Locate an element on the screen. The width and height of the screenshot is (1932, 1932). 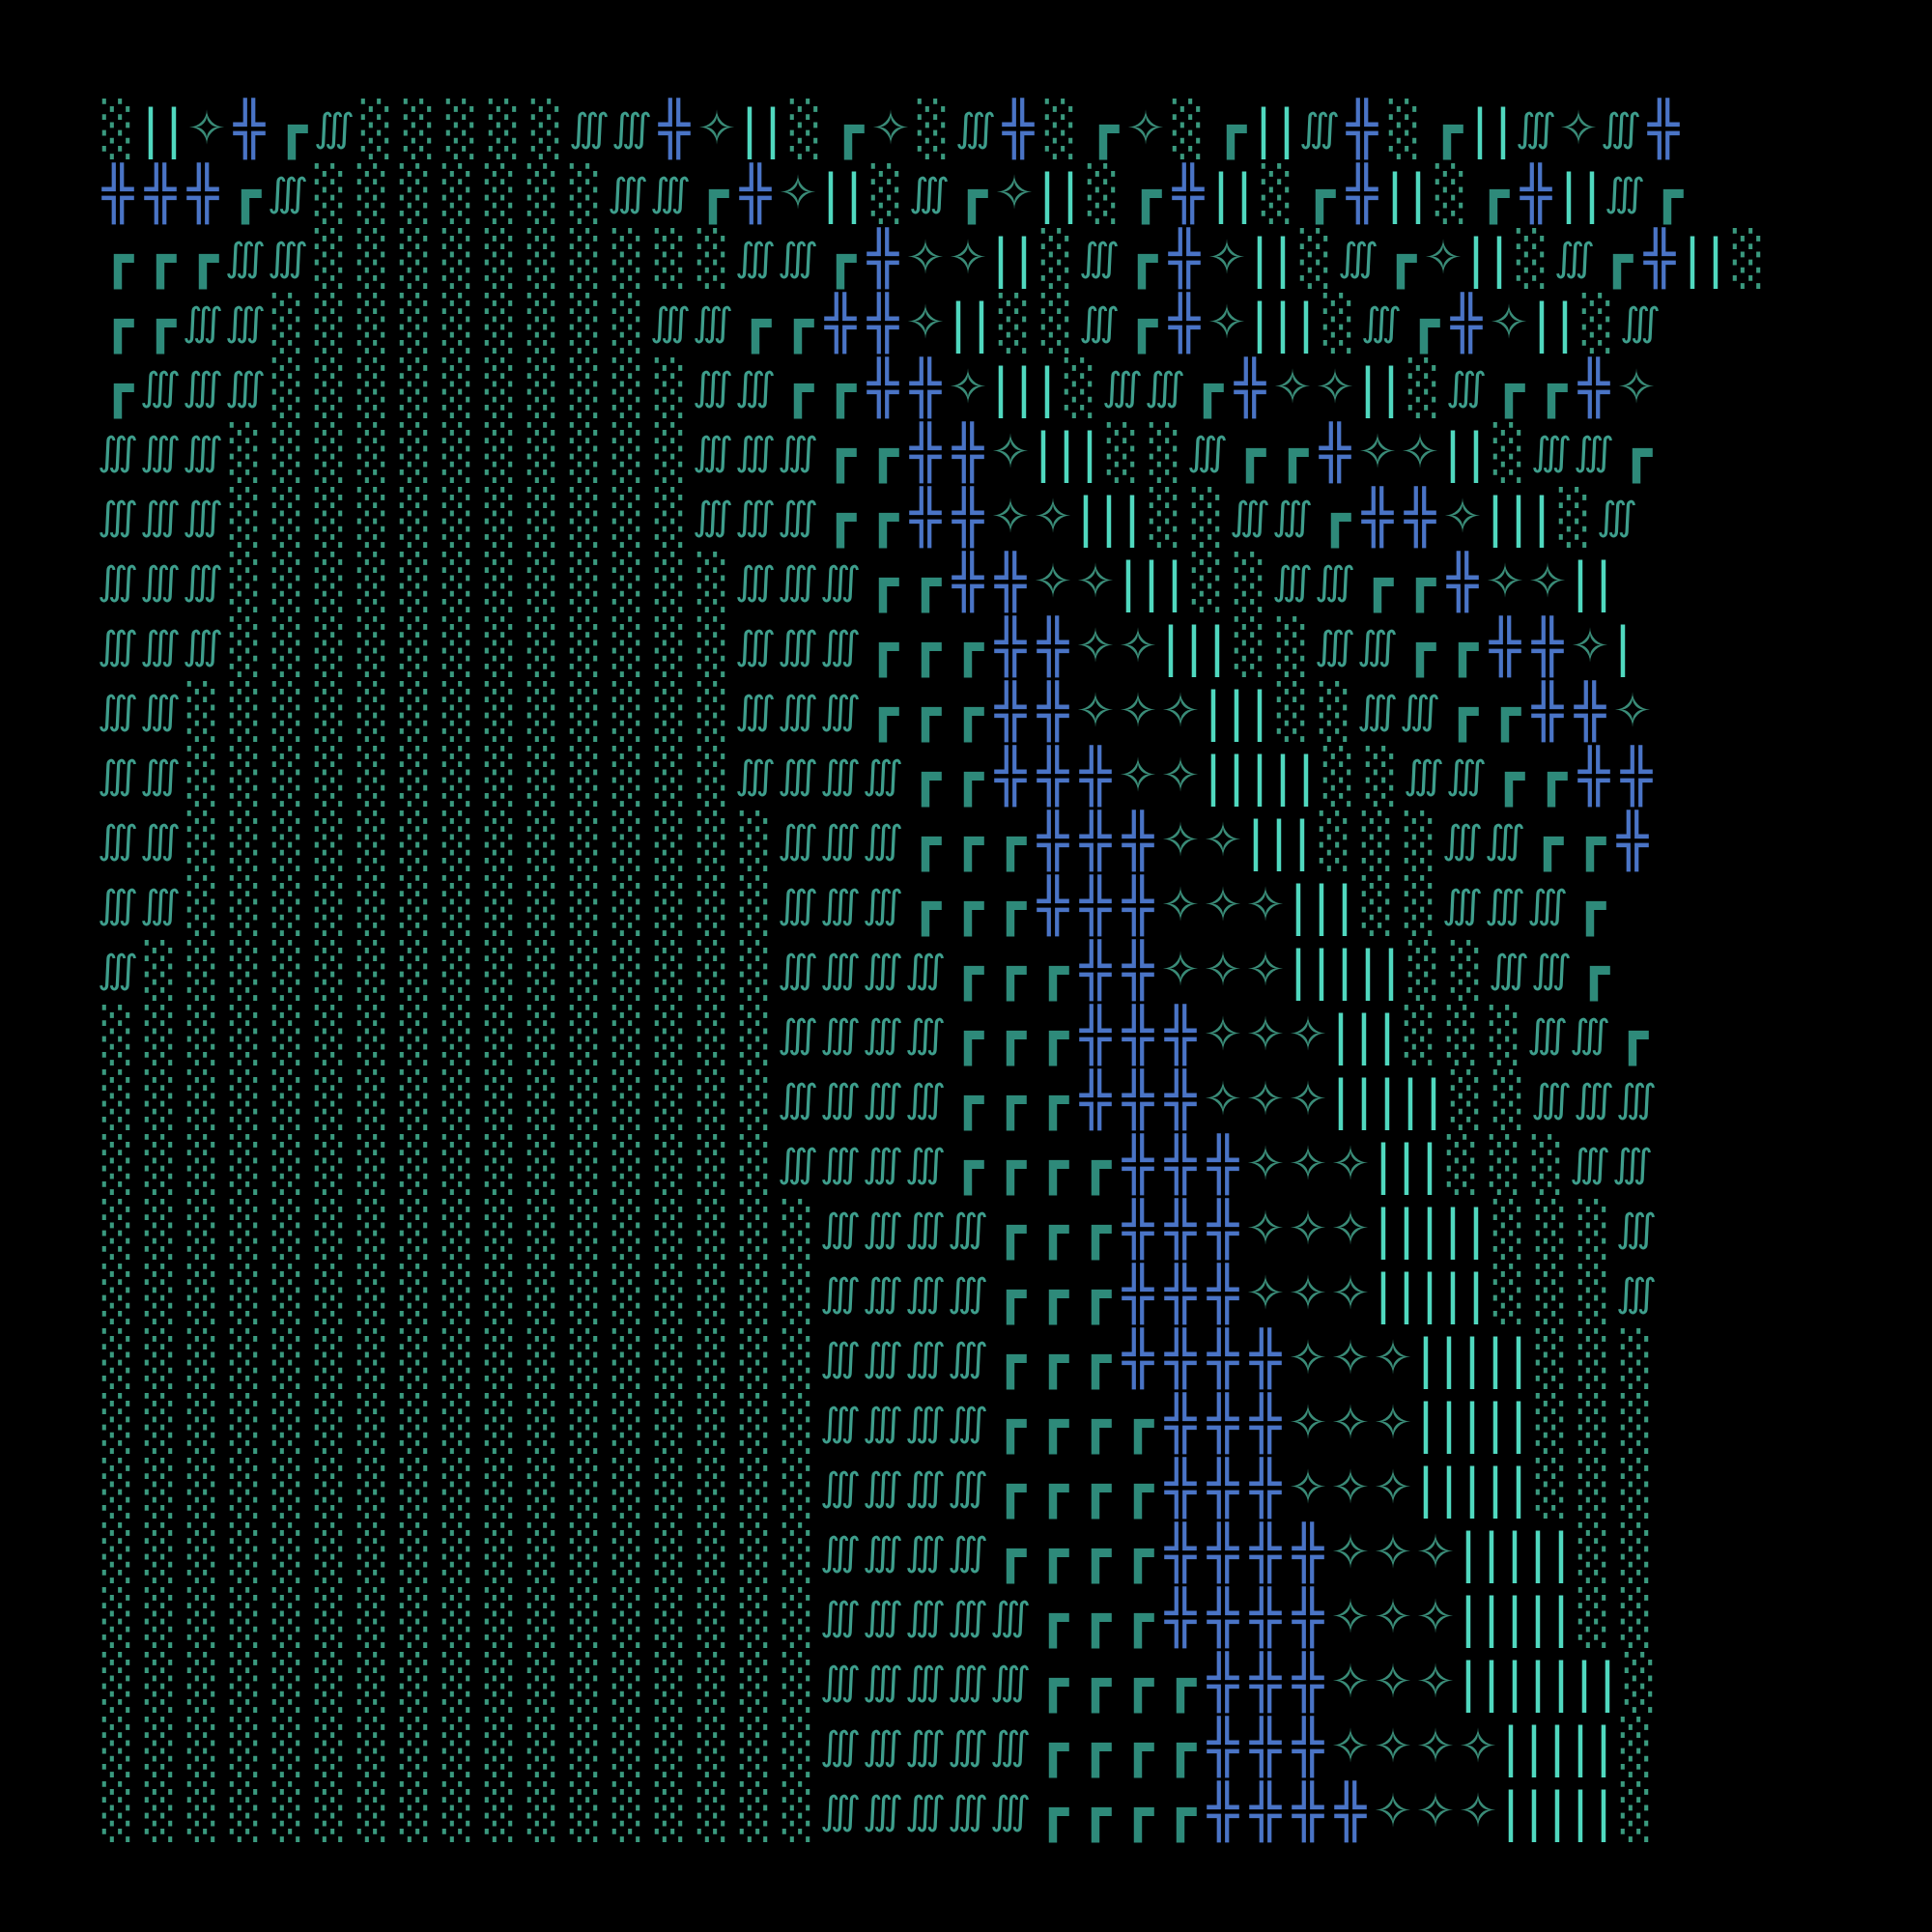
glyph-row: ∭ ∭ ░ ░ ░ ░ ░ ░ ░ ░ ░ ░ ░ ░ ░ ∭ ∭ ∭ ┏ ┏ ┏ ╬ ╬ ✧ ✧ ✧ | | | ░ ░ ∭ ∭ ┏ ┏ ╬ ╬ ✧ is located at coordinates (966, 711).